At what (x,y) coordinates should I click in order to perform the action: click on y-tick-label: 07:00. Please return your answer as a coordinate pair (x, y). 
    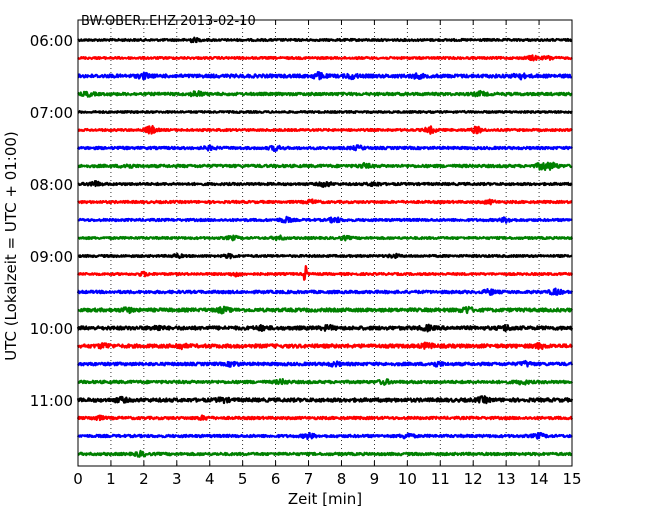
    Looking at the image, I should click on (51, 113).